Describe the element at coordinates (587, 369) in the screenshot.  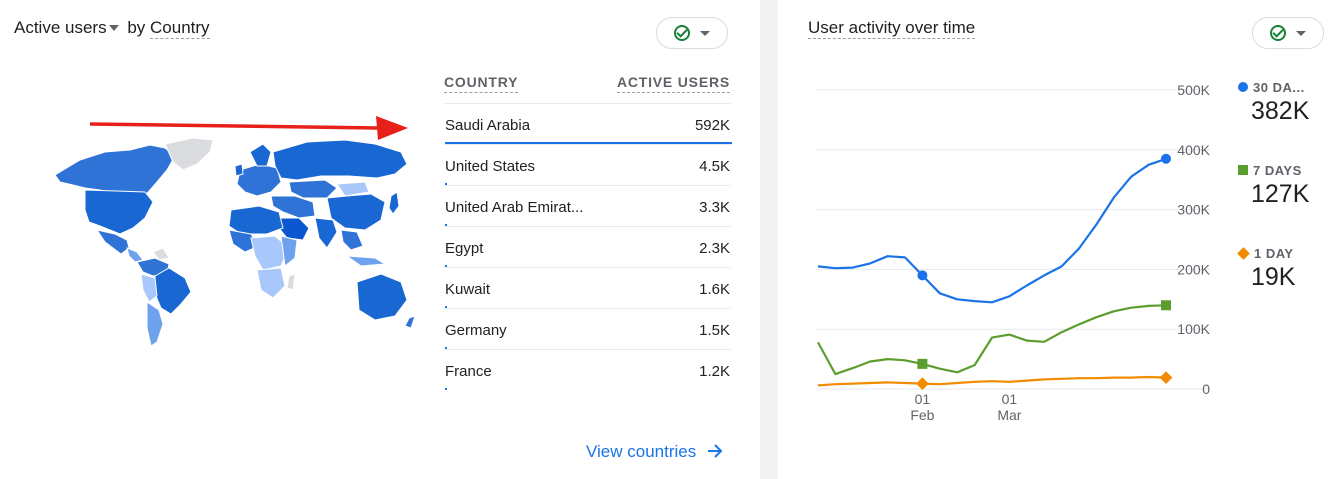
I see `table-row: France 1.2K` at that location.